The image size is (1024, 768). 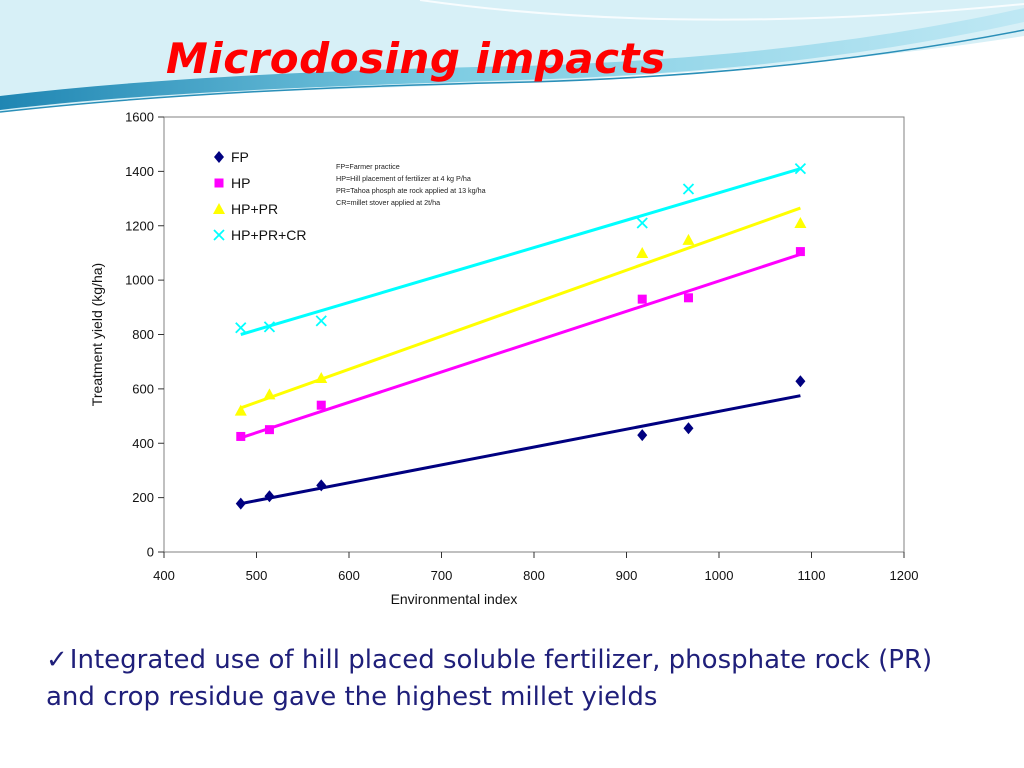 What do you see at coordinates (520, 450) in the screenshot?
I see `trendline-fp` at bounding box center [520, 450].